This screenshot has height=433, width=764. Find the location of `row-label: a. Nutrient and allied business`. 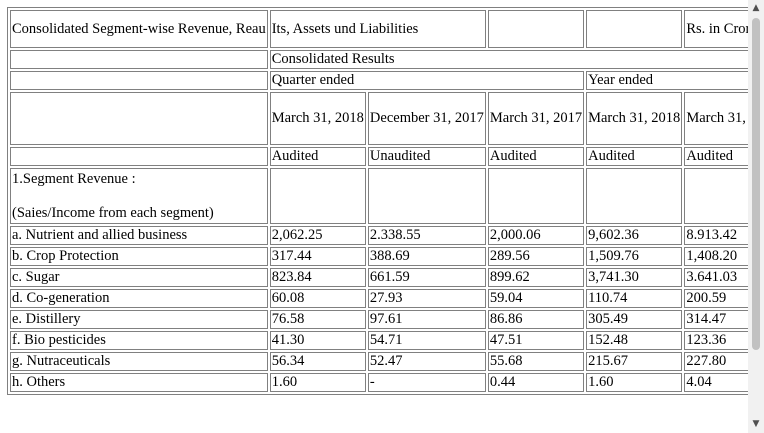

row-label: a. Nutrient and allied business is located at coordinates (139, 235).